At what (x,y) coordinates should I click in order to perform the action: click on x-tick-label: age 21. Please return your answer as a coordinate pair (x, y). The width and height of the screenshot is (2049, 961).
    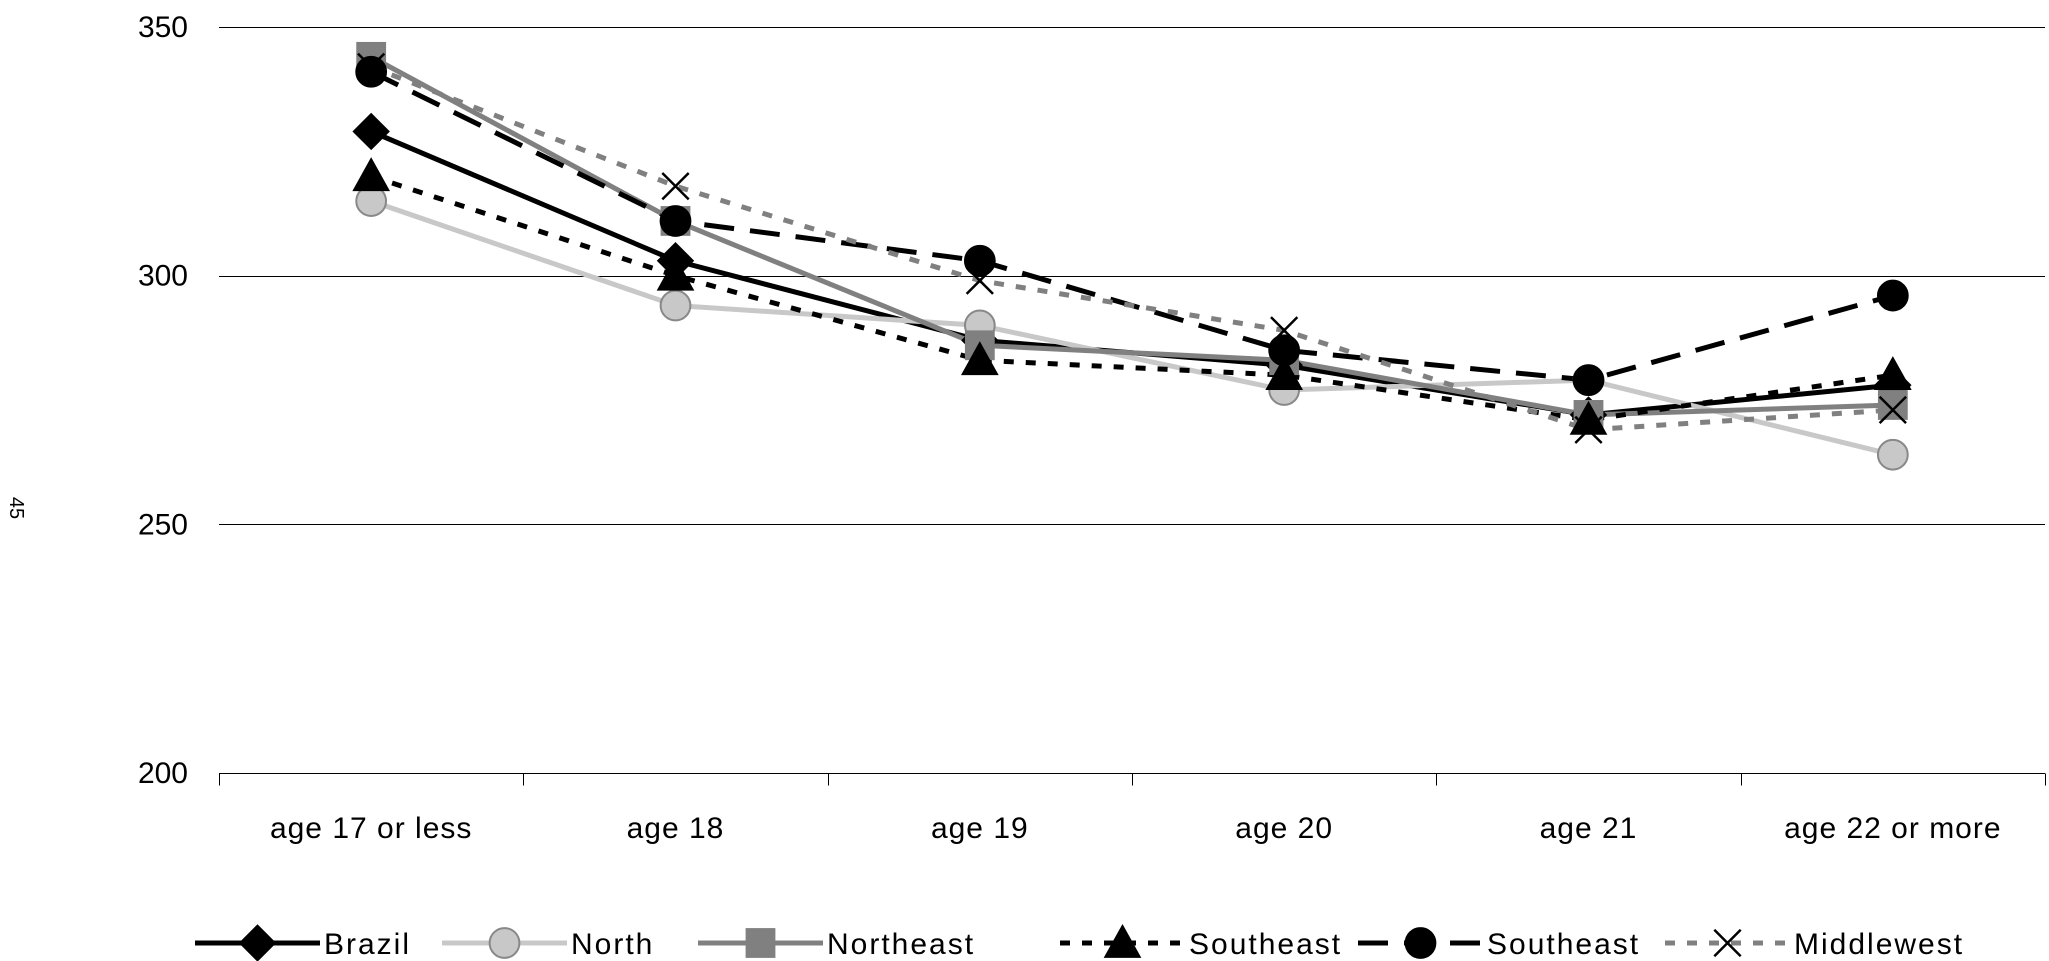
    Looking at the image, I should click on (1589, 828).